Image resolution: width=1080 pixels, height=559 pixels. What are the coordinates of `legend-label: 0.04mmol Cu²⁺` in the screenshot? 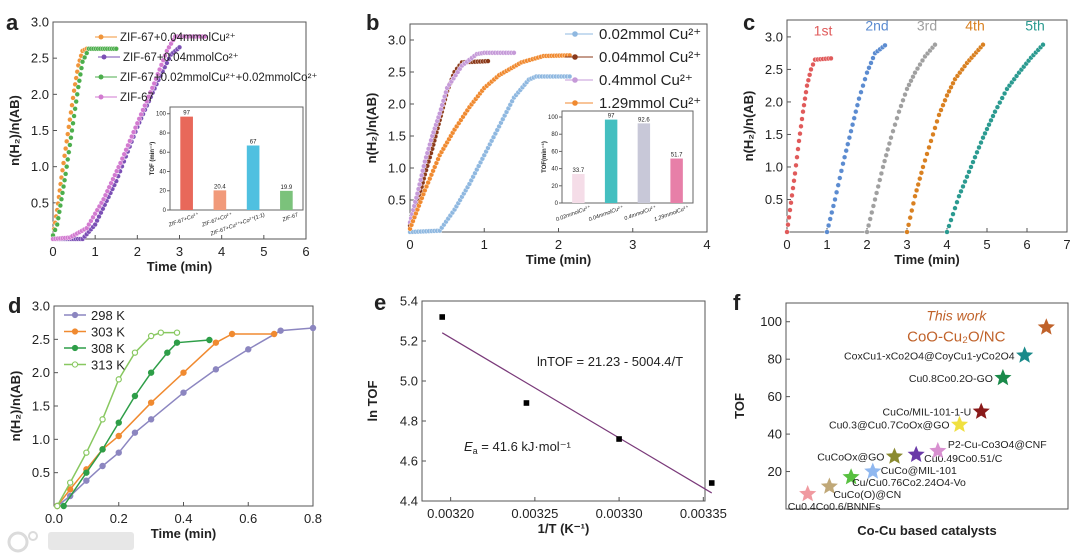 It's located at (650, 57).